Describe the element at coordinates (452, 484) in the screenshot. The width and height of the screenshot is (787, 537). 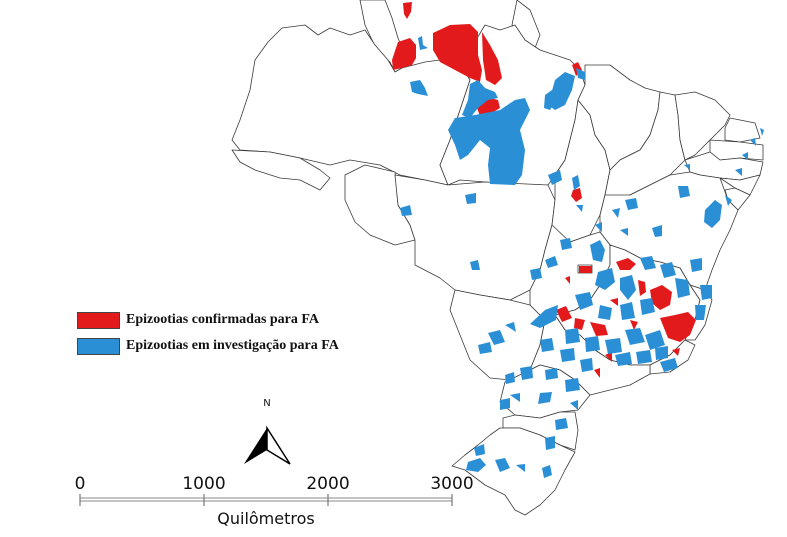
I see `scale-tick-3000: 3000` at that location.